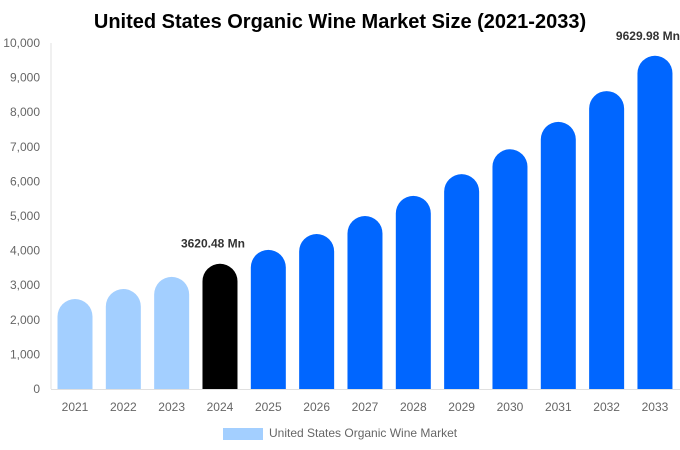 This screenshot has height=450, width=680. I want to click on y-tick-label: 1,000, so click(25, 354).